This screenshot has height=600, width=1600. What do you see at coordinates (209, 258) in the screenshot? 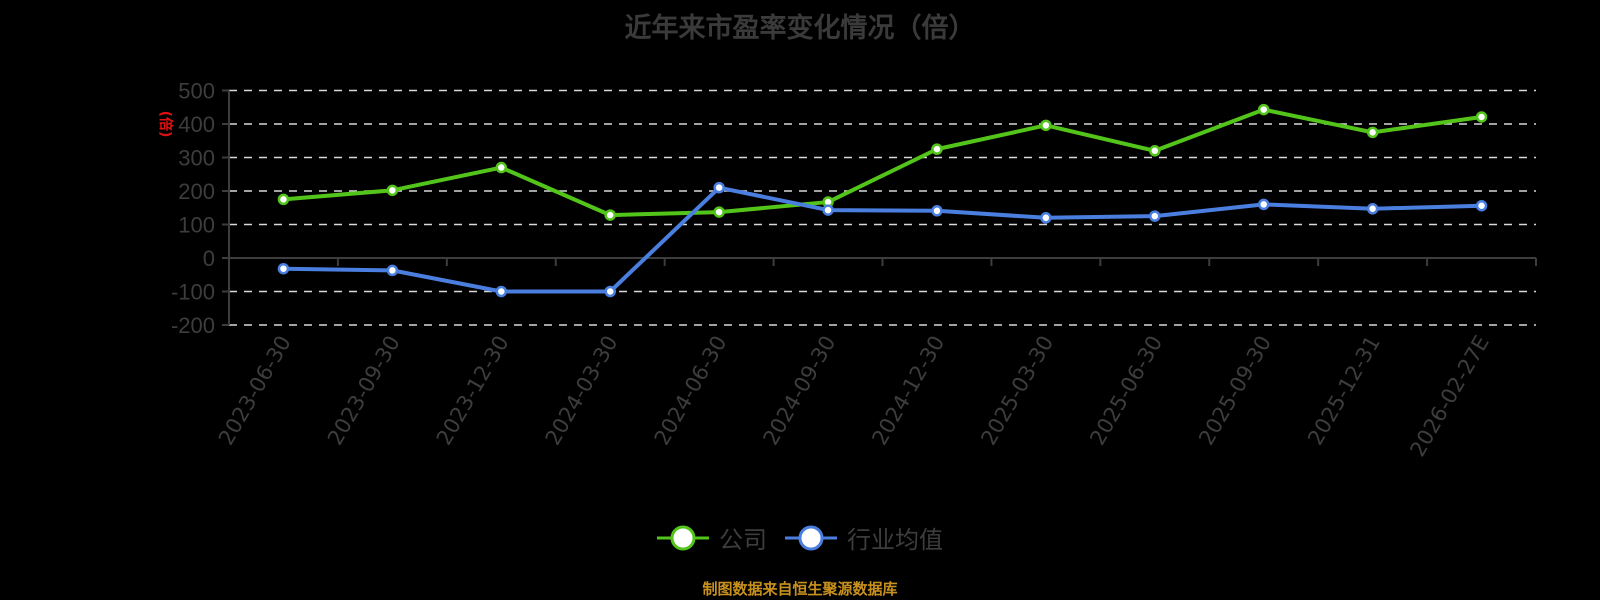
I see `y-tick-label: 0` at bounding box center [209, 258].